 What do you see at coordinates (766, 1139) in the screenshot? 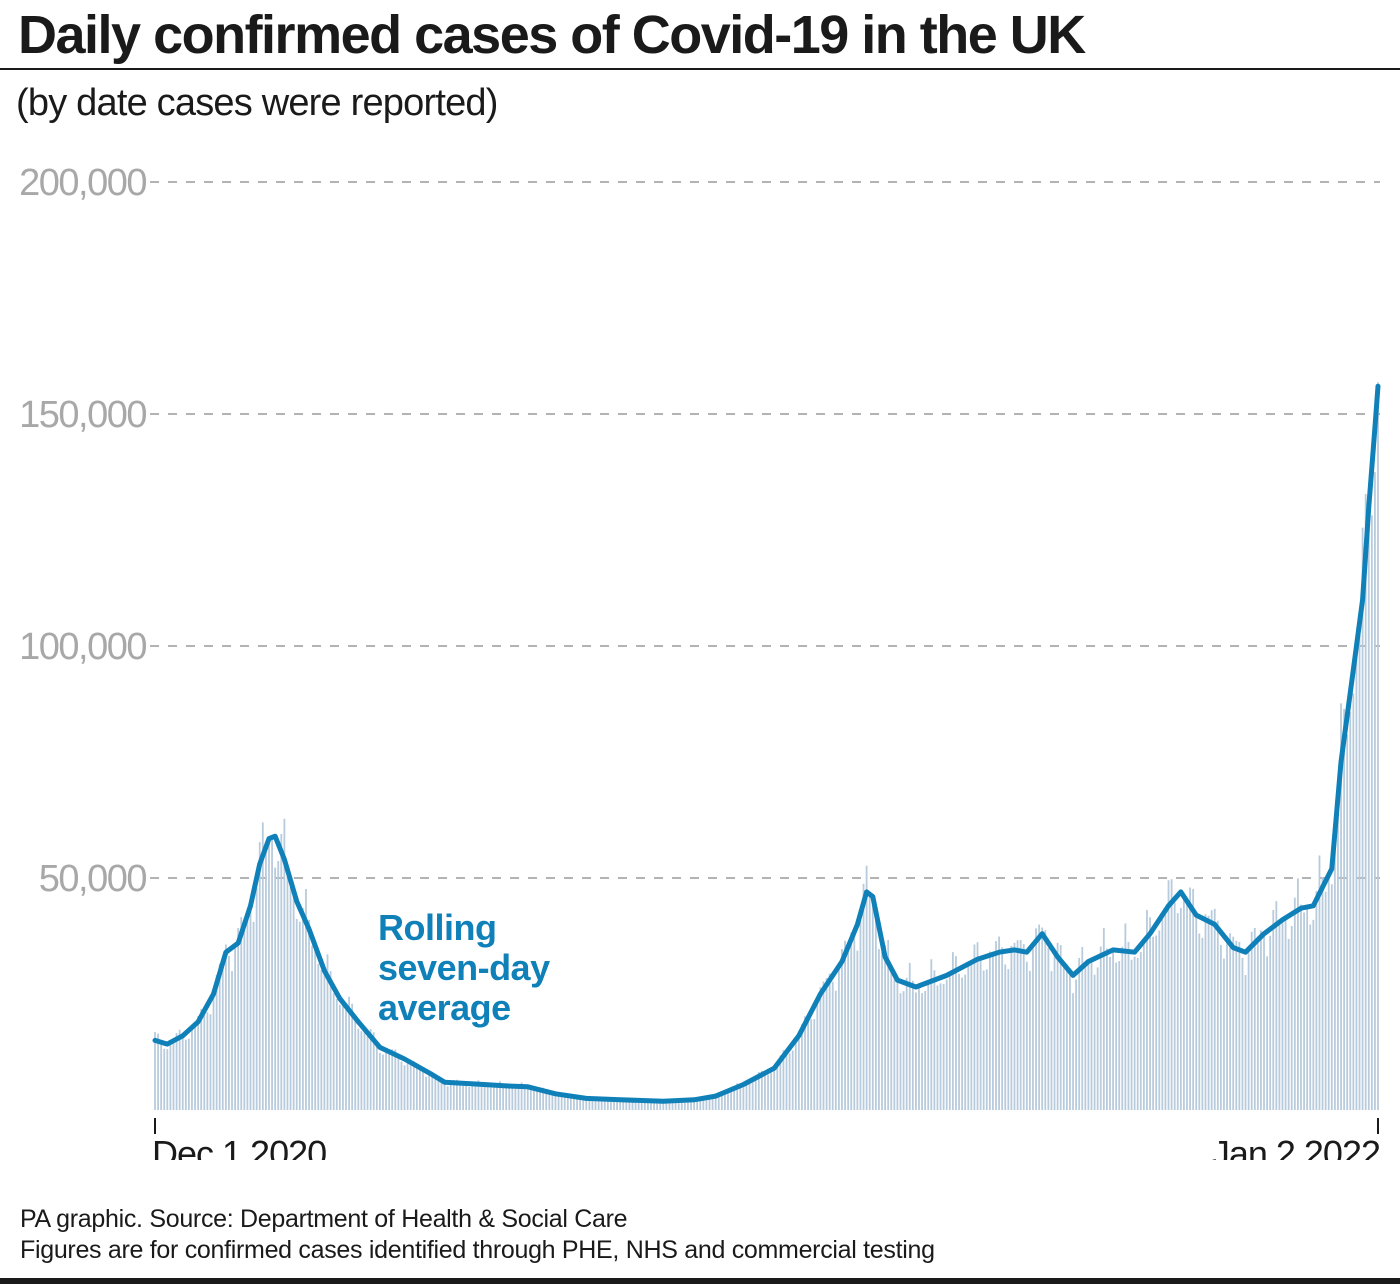
I see `x-axis: Dec 1 2020 Jan 2 2022` at bounding box center [766, 1139].